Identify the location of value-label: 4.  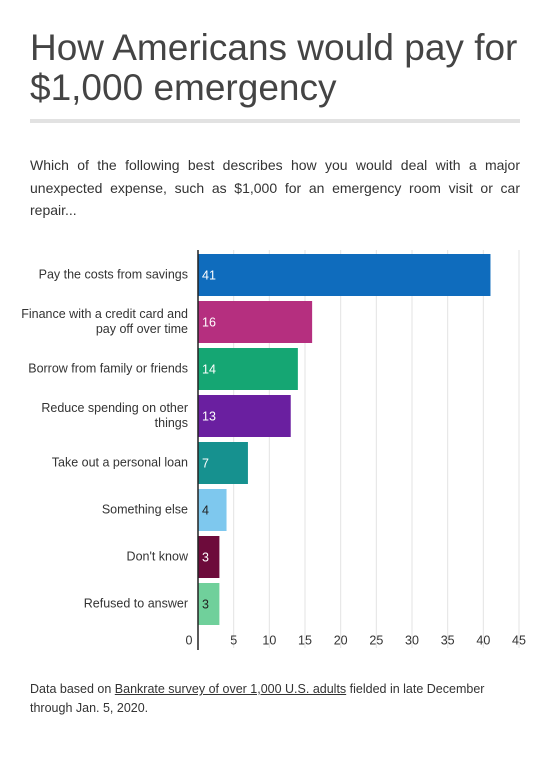
(205, 510).